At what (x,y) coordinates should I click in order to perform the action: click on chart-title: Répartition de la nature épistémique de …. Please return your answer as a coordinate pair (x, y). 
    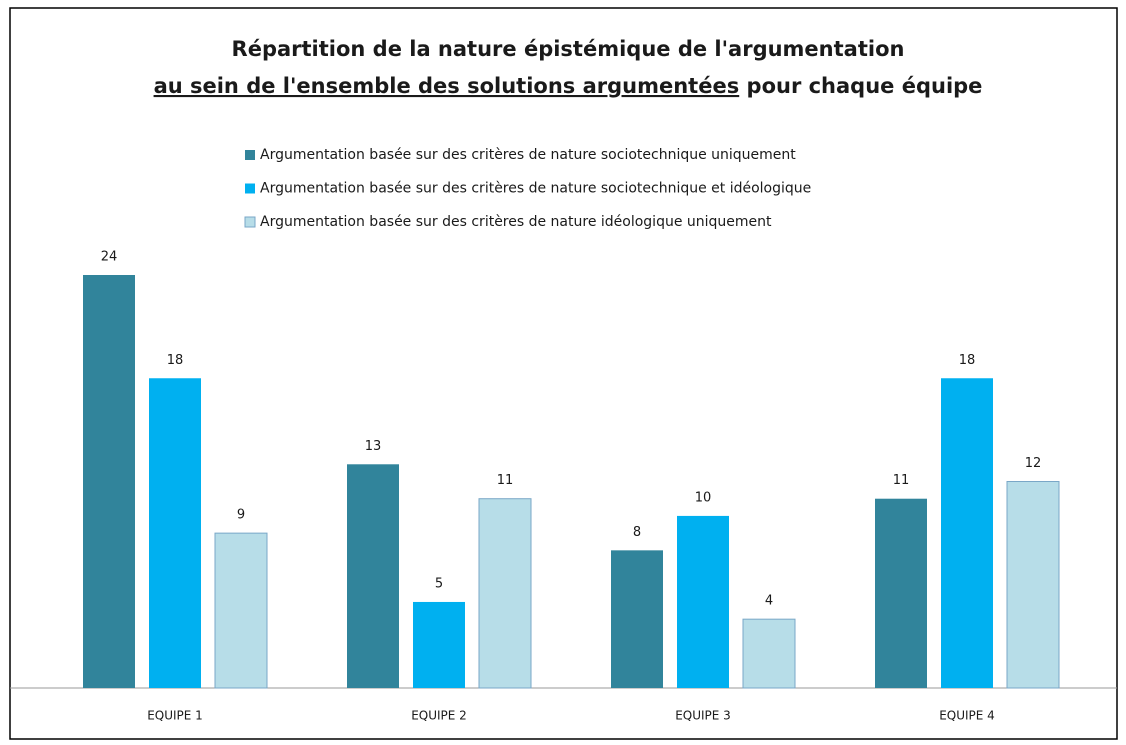
    Looking at the image, I should click on (568, 49).